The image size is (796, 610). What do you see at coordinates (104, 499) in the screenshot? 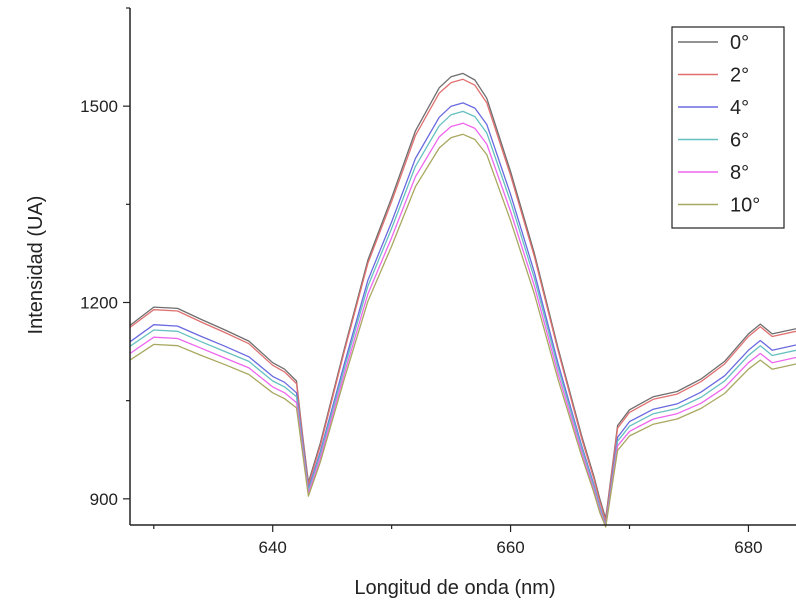
I see `y-tick-label: 900` at bounding box center [104, 499].